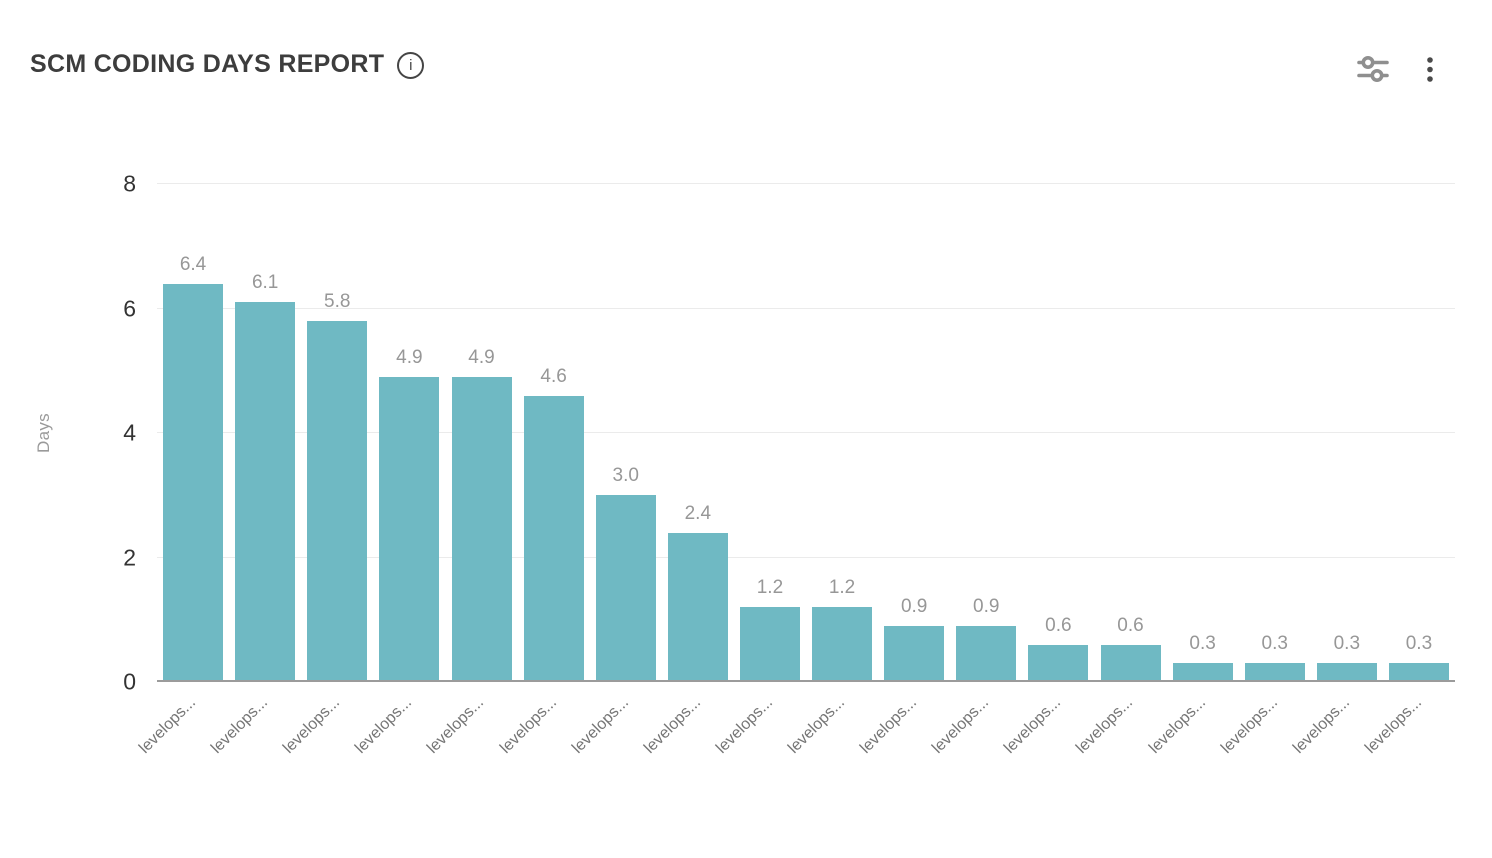 This screenshot has width=1492, height=858. Describe the element at coordinates (553, 376) in the screenshot. I see `bar-value-label: 4.6` at that location.